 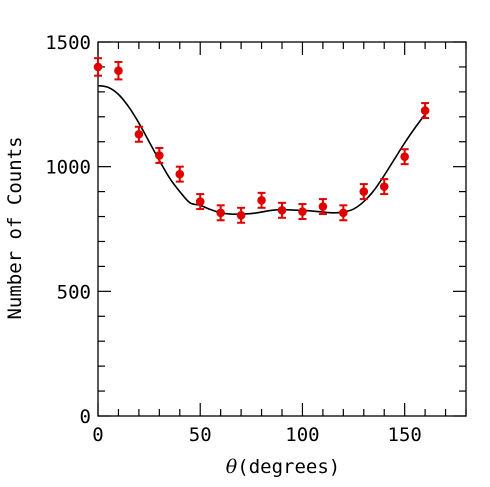 What do you see at coordinates (15, 227) in the screenshot?
I see `y-axis-label: Number of Counts` at bounding box center [15, 227].